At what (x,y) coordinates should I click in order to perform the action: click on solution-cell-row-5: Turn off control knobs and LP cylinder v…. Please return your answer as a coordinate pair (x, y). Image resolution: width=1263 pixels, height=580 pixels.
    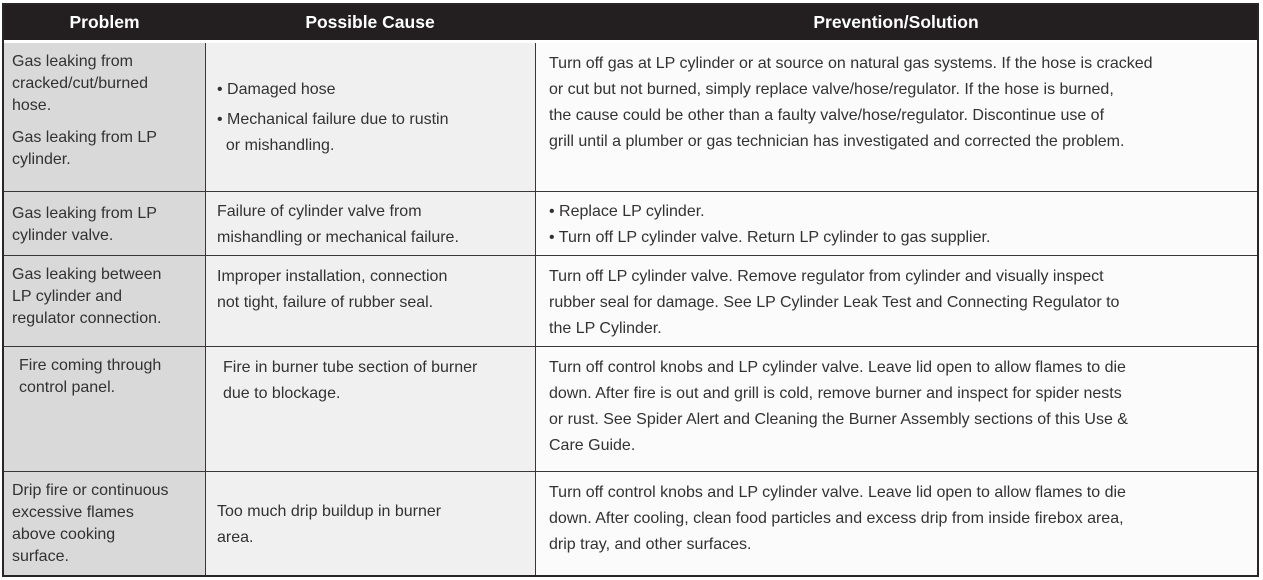
    Looking at the image, I should click on (896, 523).